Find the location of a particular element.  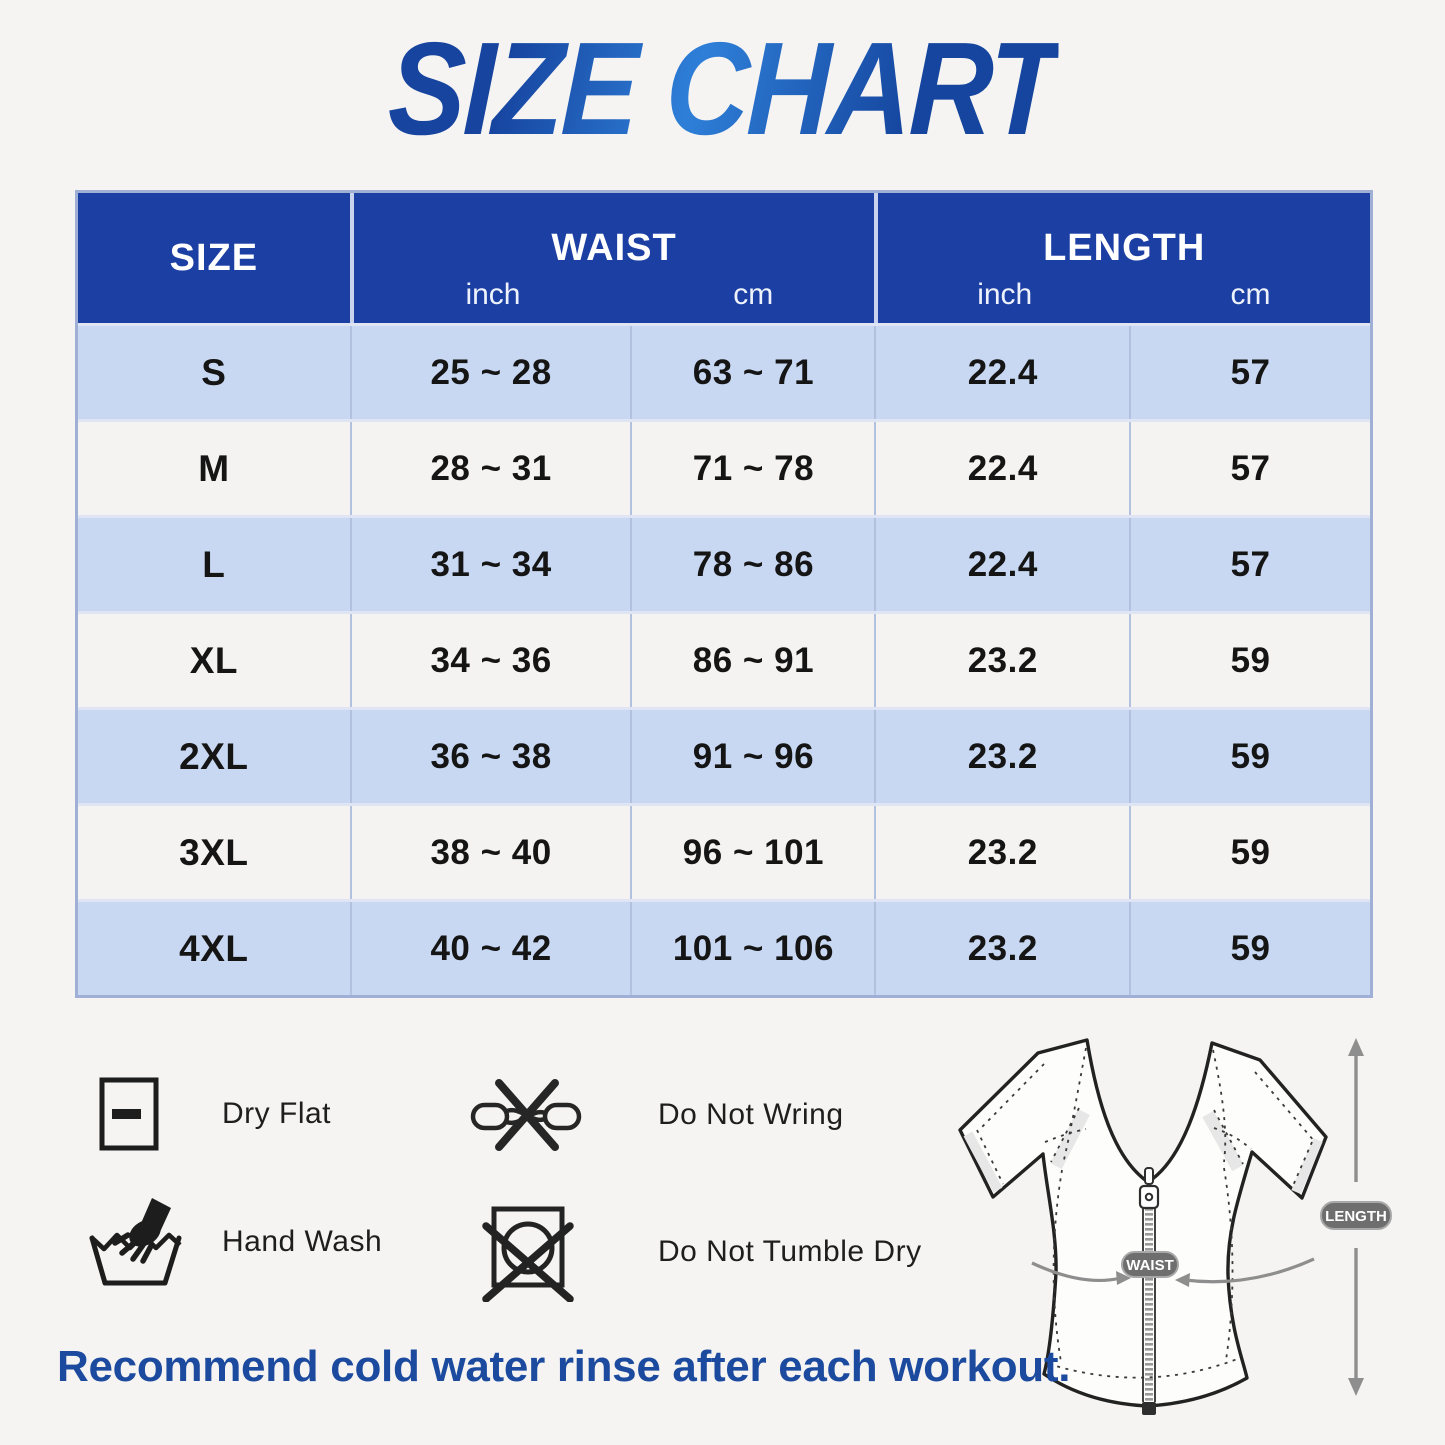

care-item-hand-wash: Hand Wash is located at coordinates (235, 1242).